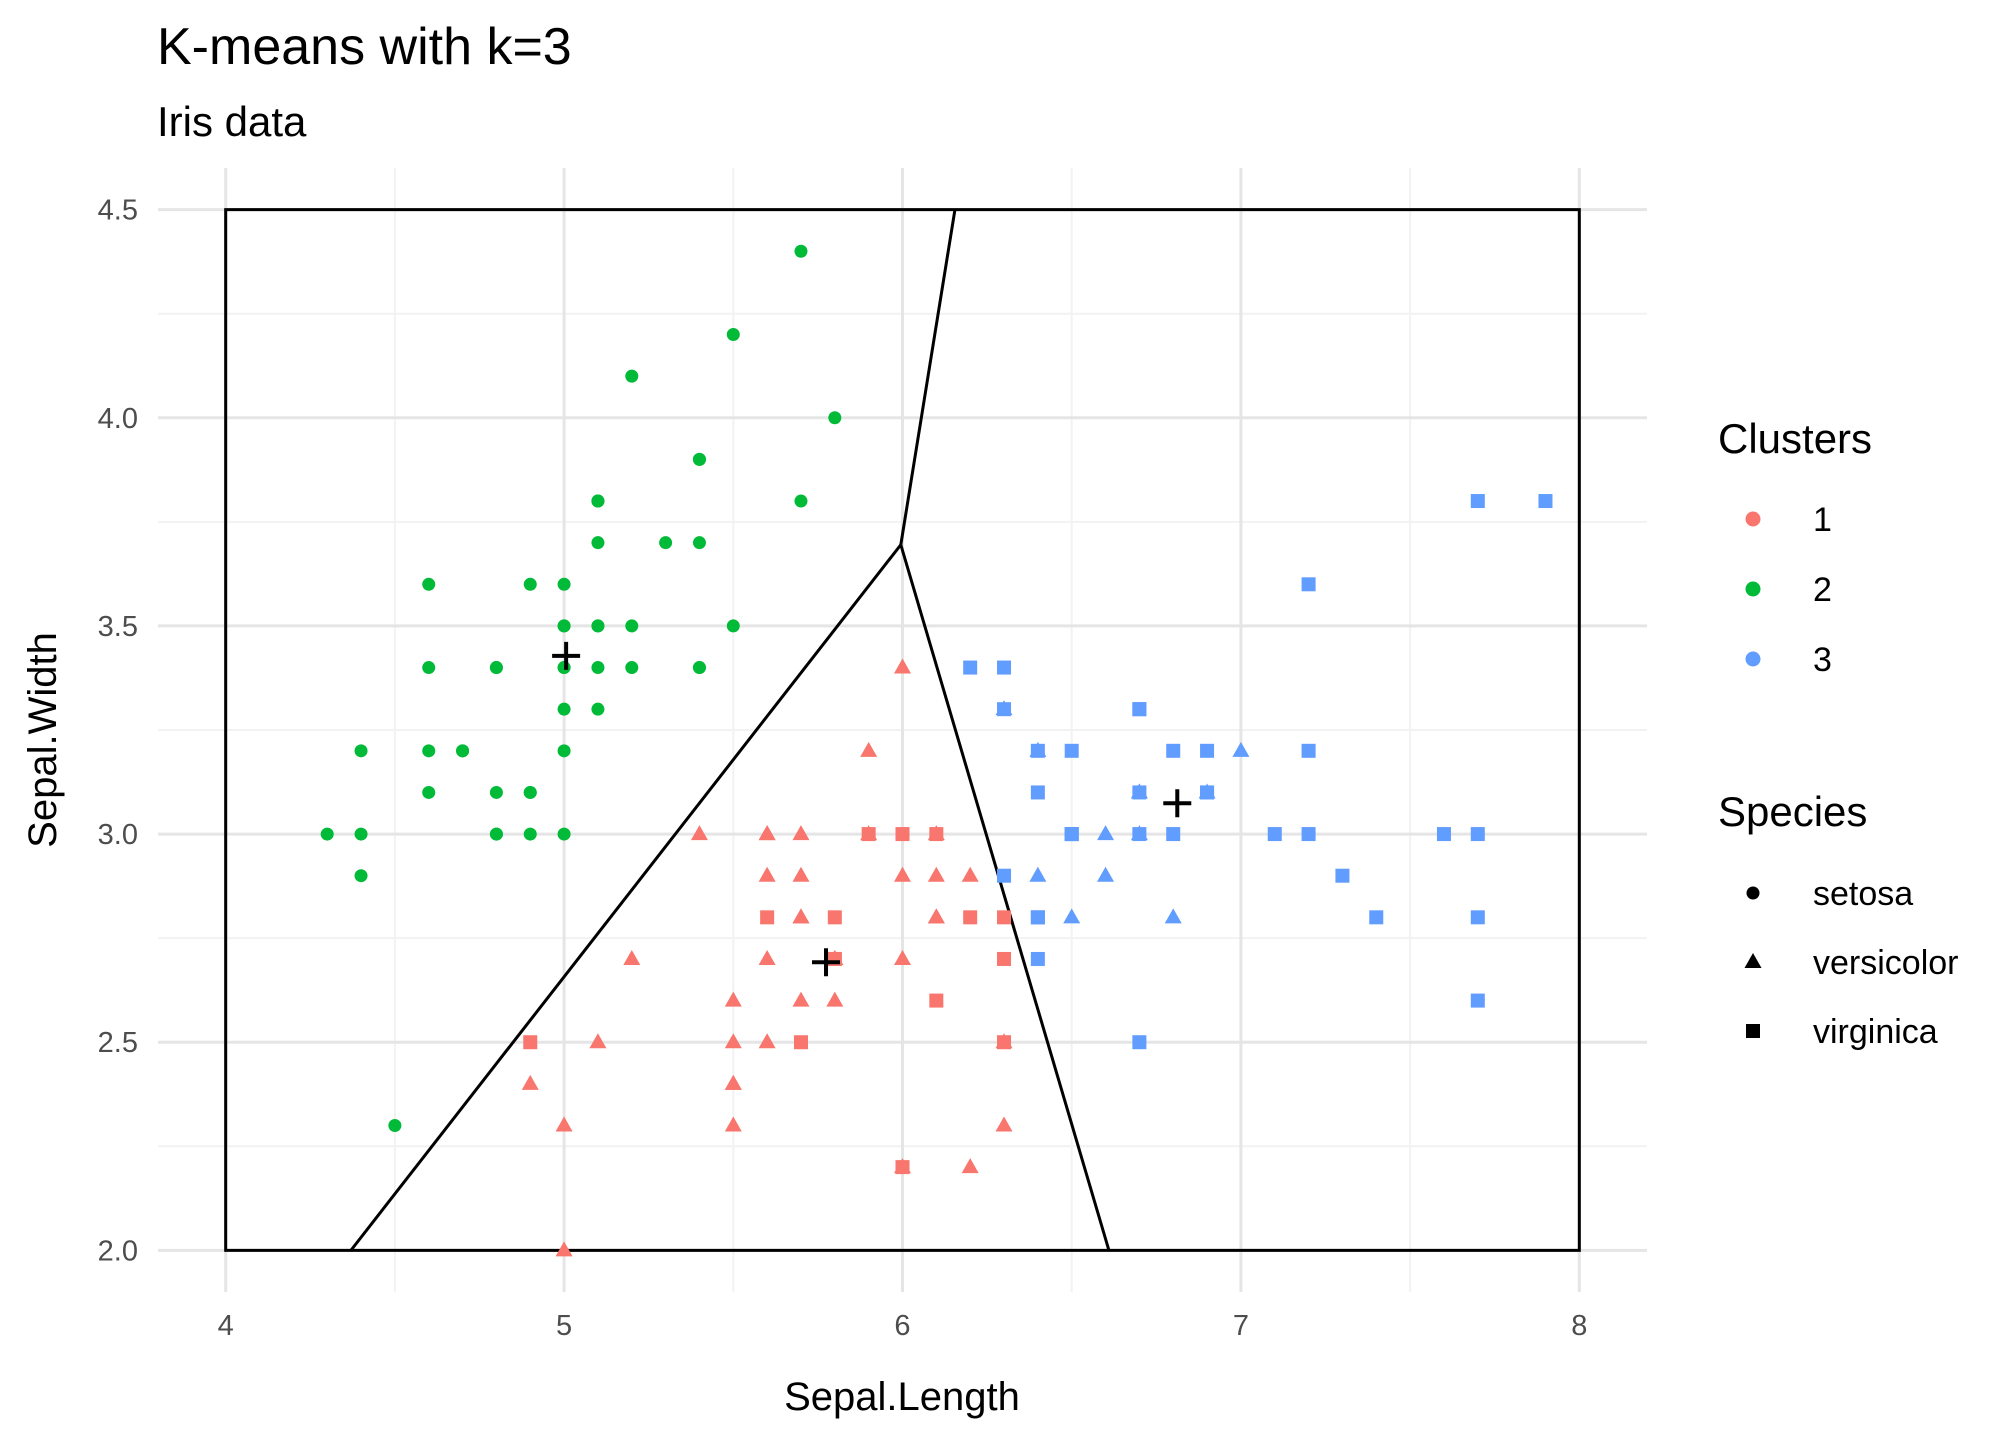 This screenshot has width=2016, height=1445. Describe the element at coordinates (1579, 1326) in the screenshot. I see `x-tick-label: 8` at that location.